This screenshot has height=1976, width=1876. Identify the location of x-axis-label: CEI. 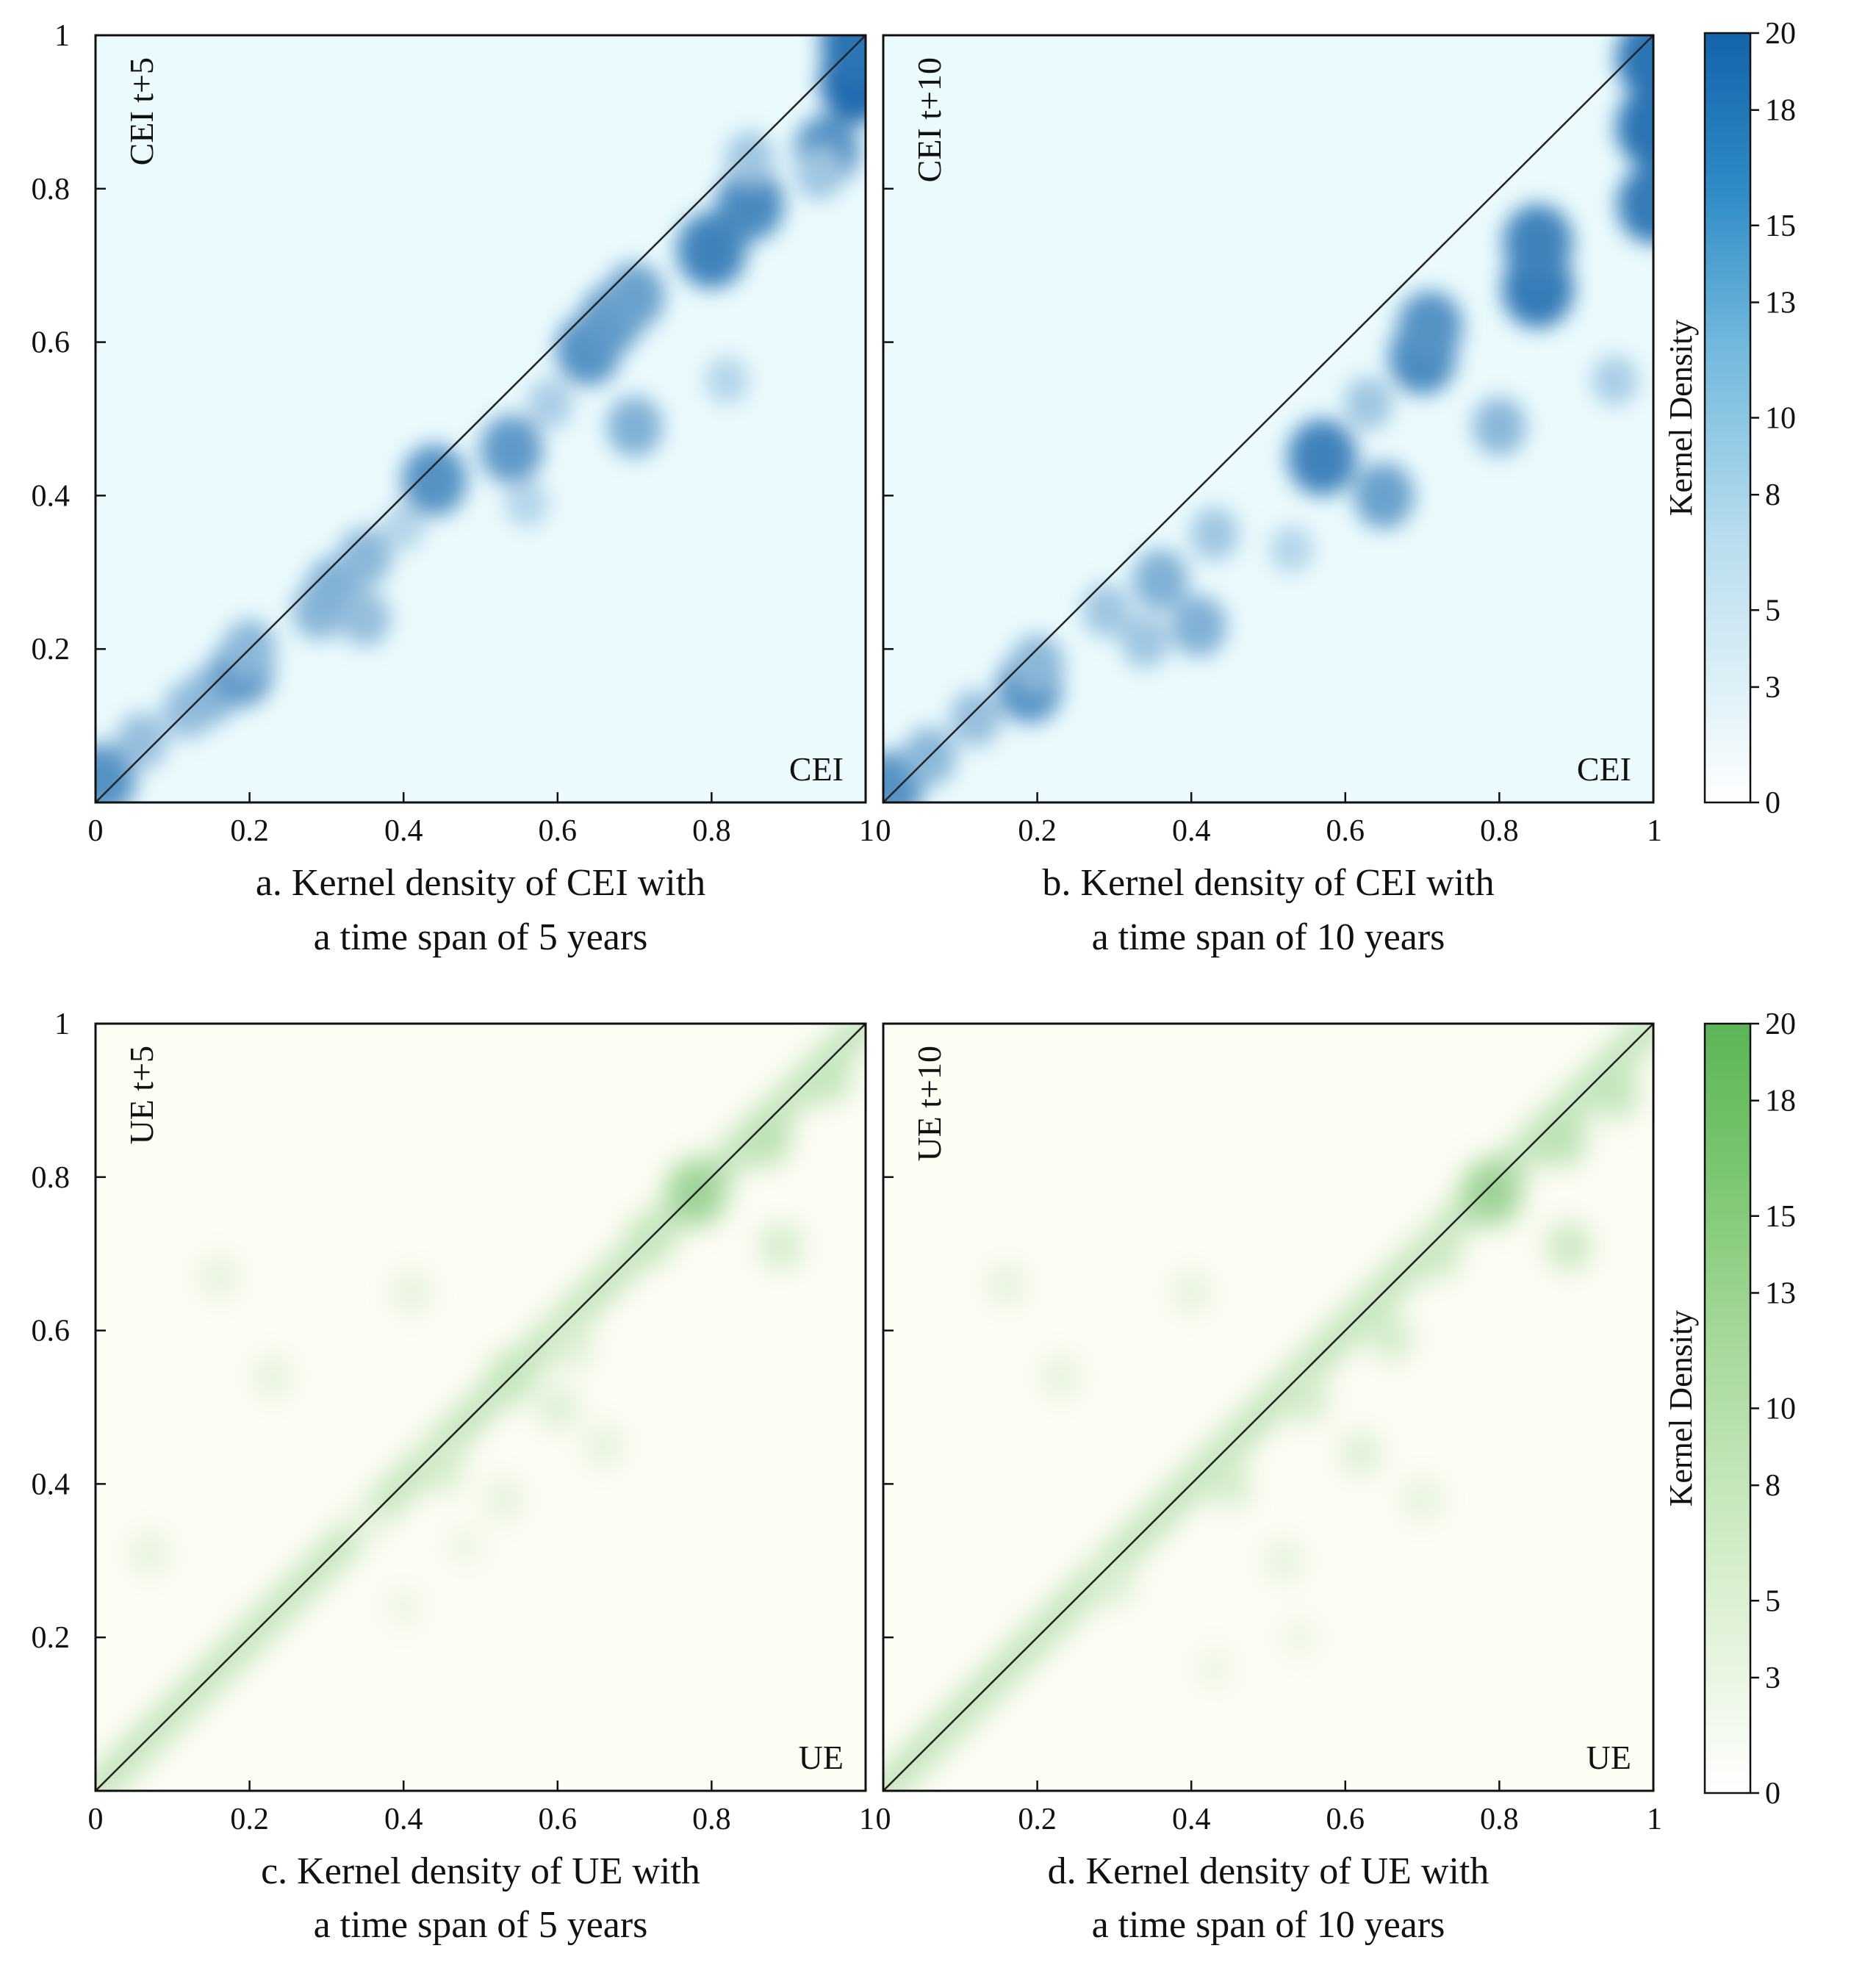
(816, 769).